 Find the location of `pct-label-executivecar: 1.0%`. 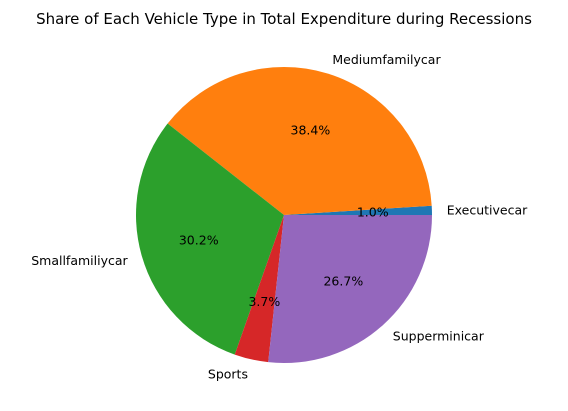

pct-label-executivecar: 1.0% is located at coordinates (373, 212).